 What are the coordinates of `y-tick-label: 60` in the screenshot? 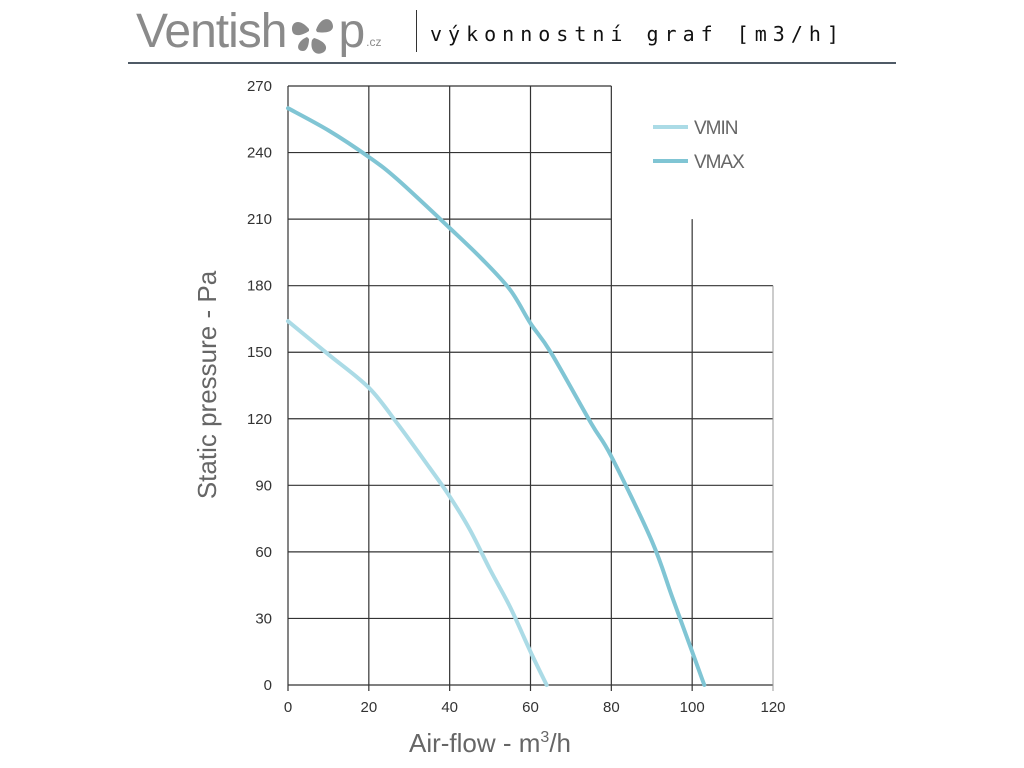 It's located at (263, 552).